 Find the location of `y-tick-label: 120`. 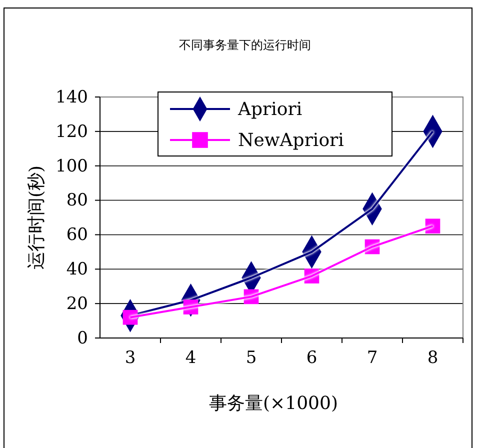

y-tick-label: 120 is located at coordinates (72, 132).